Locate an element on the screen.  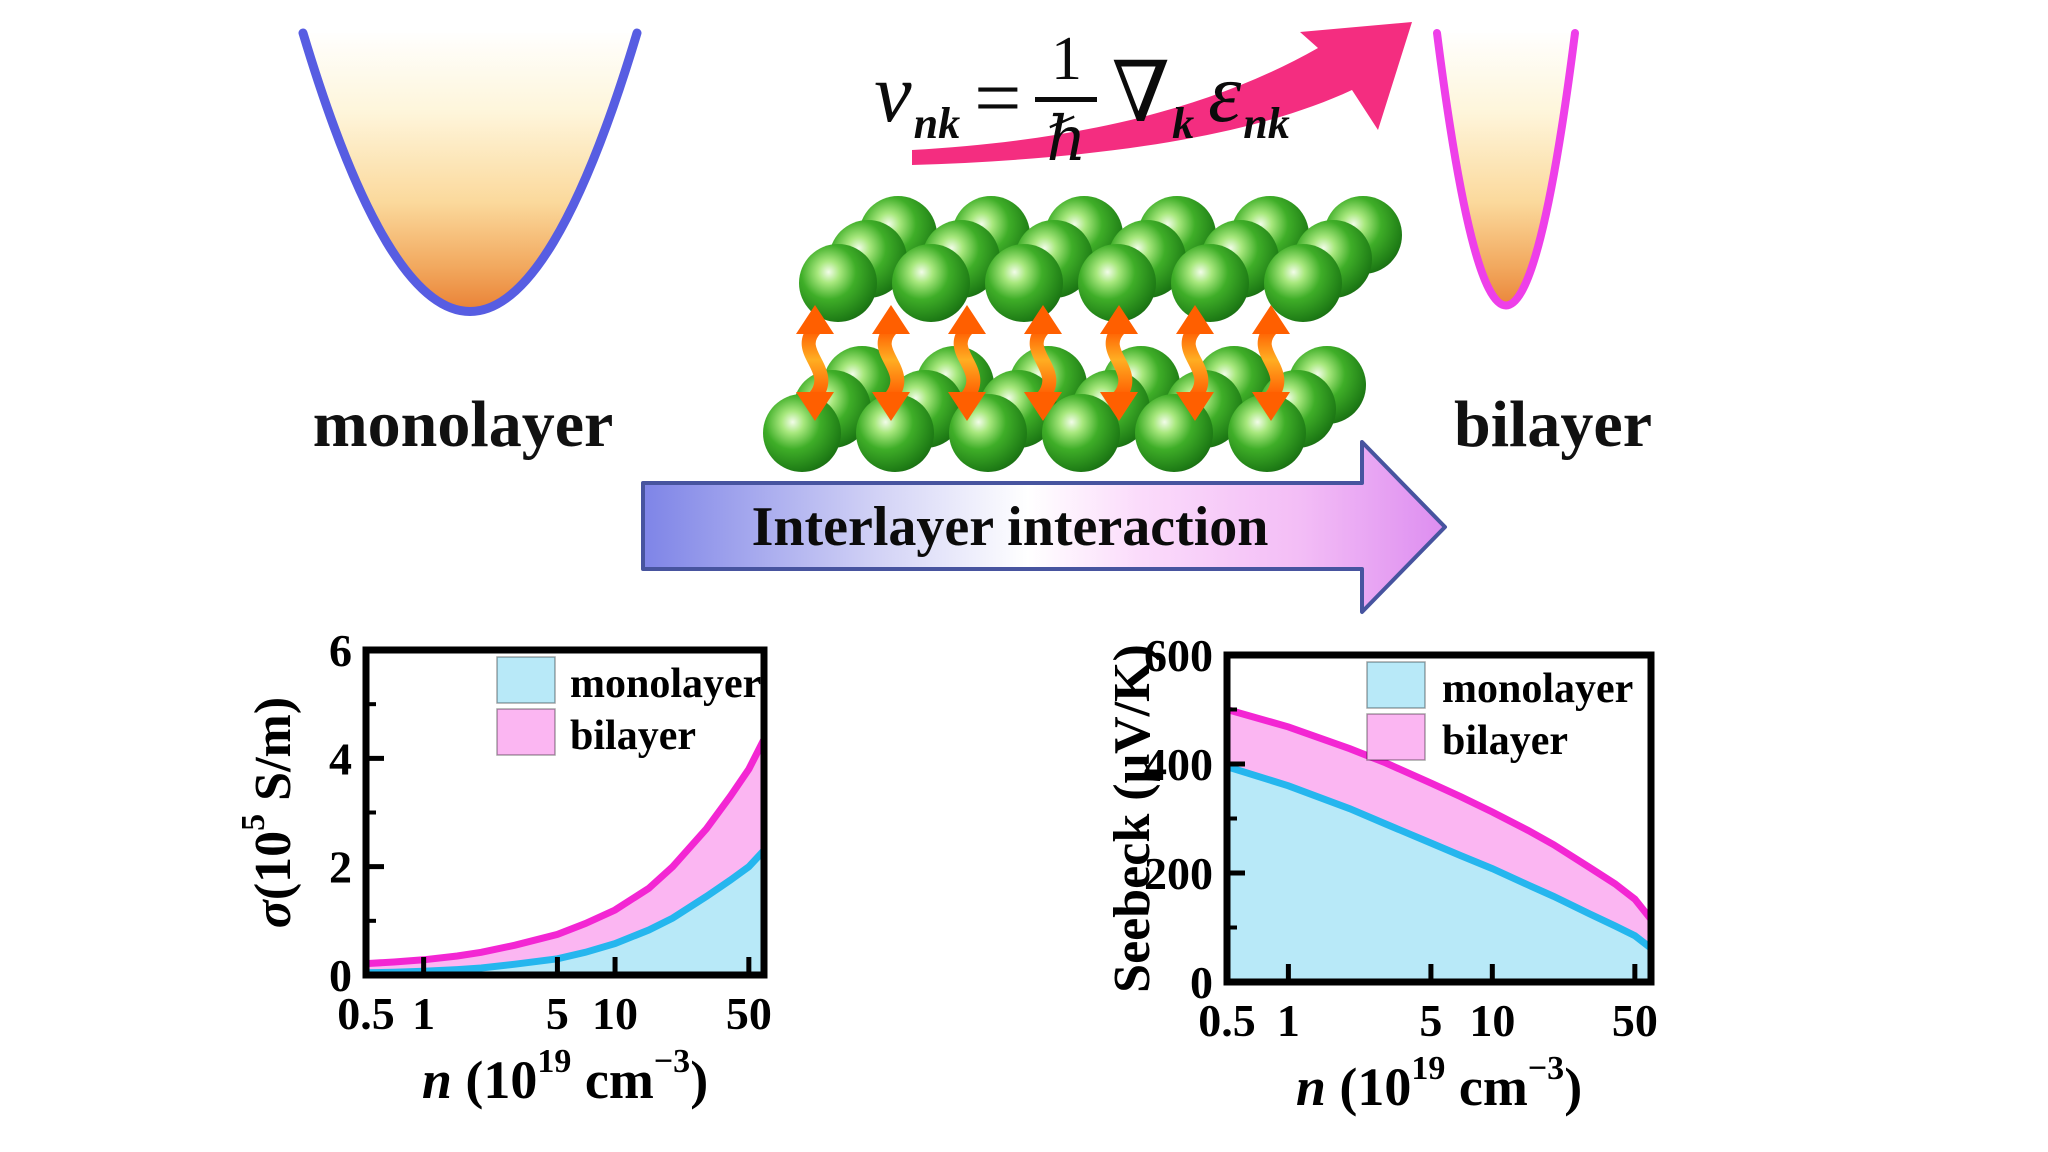
y-tick-label: 600 is located at coordinates (1178, 655).